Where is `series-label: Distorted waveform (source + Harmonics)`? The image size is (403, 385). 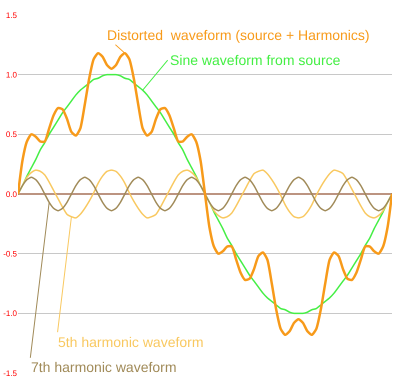
series-label: Distorted waveform (source + Harmonics) is located at coordinates (238, 35).